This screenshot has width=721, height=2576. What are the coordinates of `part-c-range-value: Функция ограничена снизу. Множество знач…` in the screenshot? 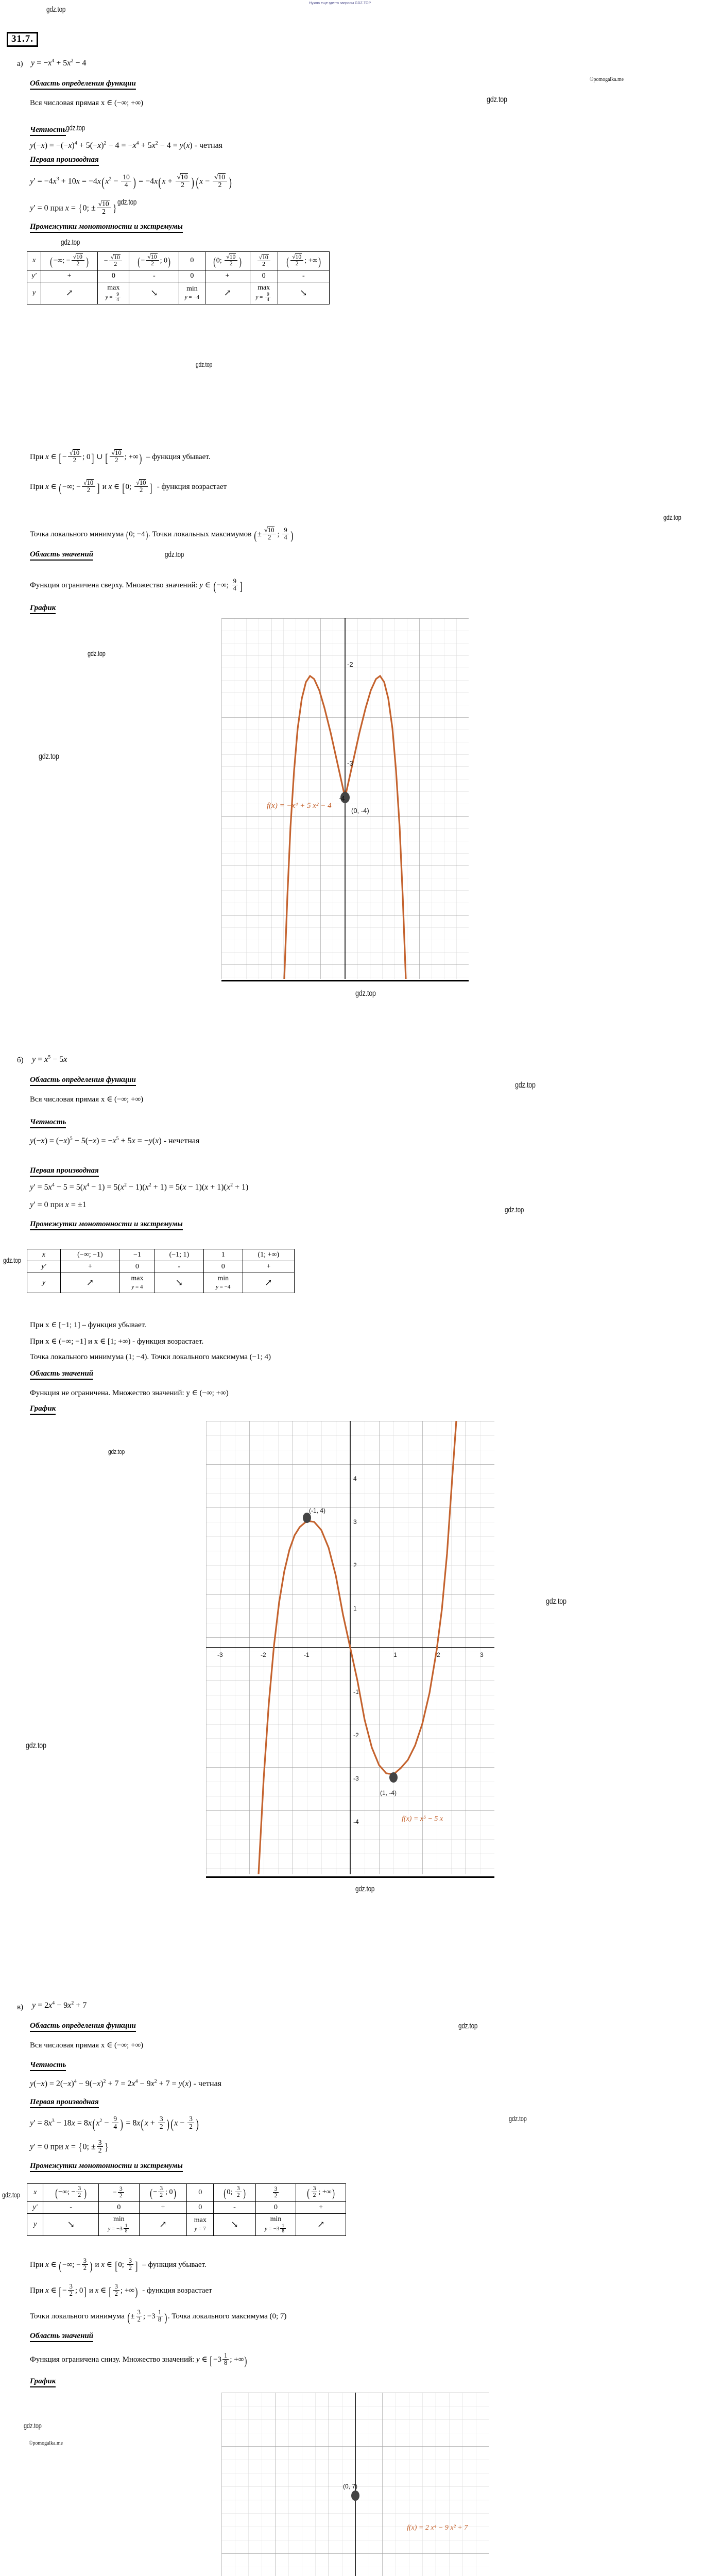 It's located at (138, 2360).